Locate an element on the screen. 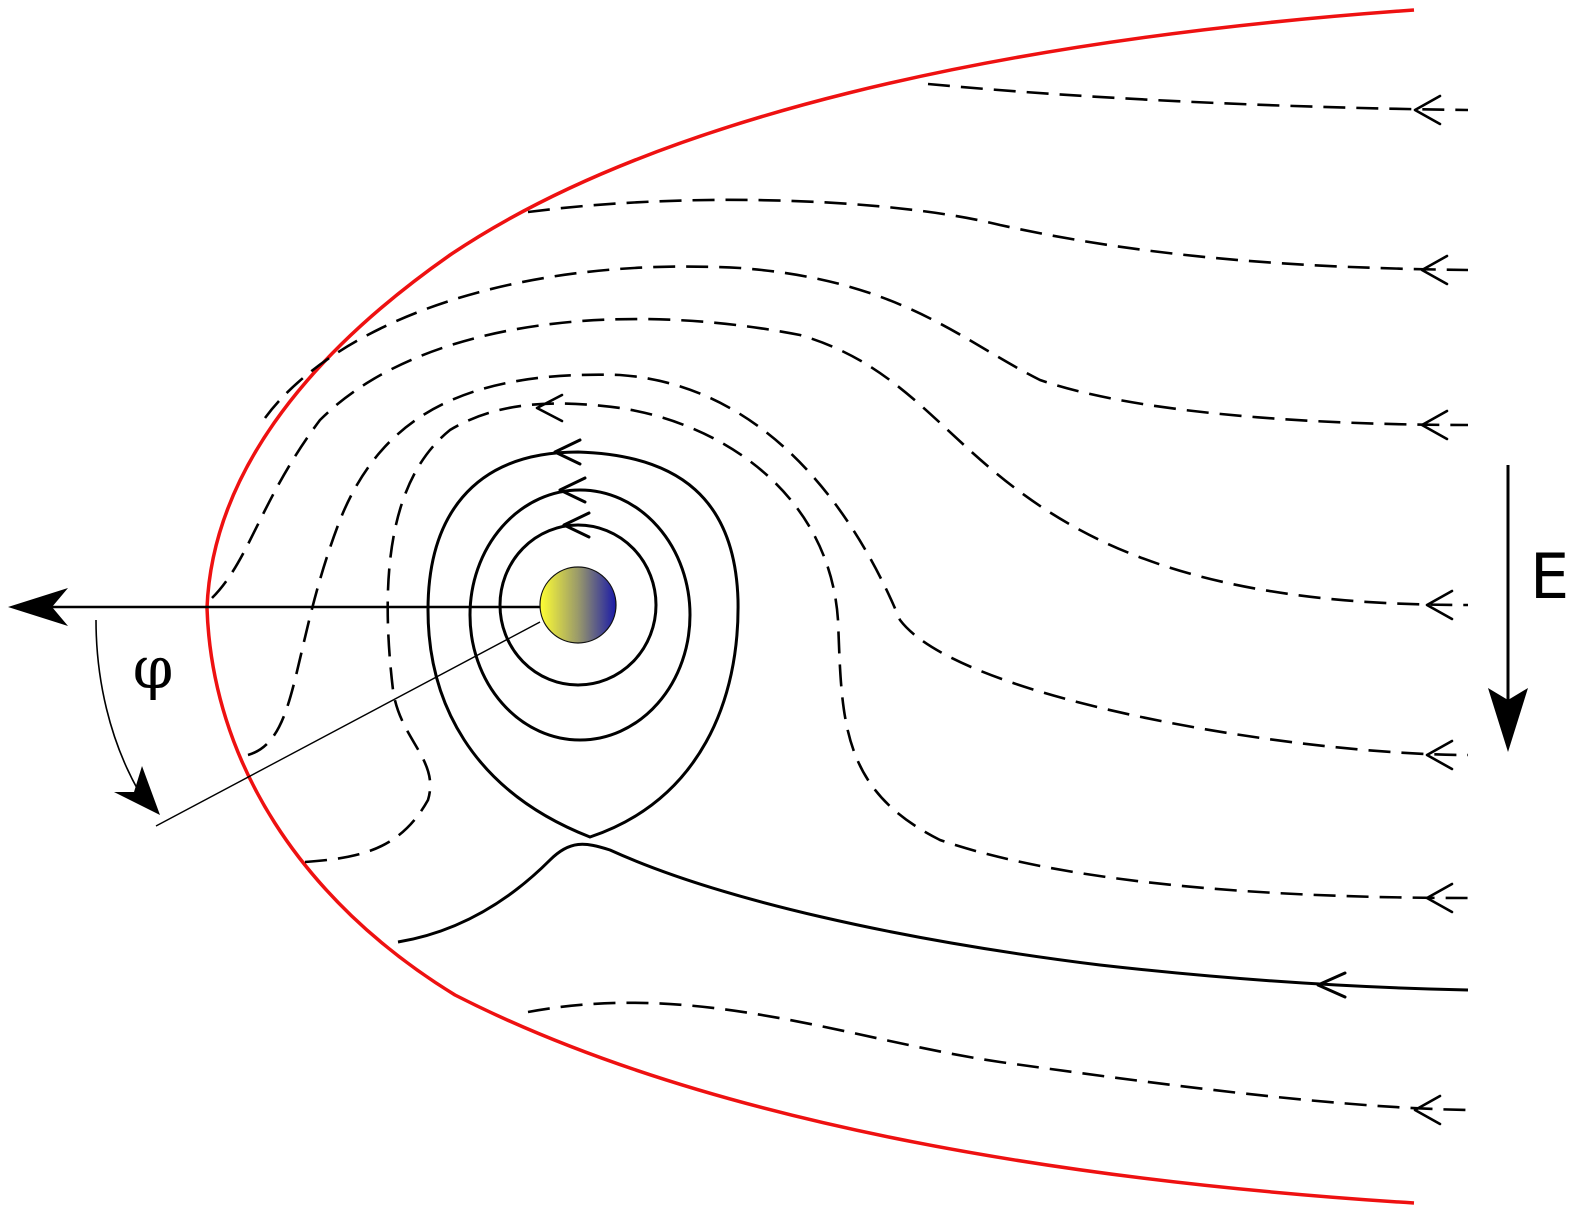 The image size is (1581, 1215). angle-radial-line is located at coordinates (348, 724).